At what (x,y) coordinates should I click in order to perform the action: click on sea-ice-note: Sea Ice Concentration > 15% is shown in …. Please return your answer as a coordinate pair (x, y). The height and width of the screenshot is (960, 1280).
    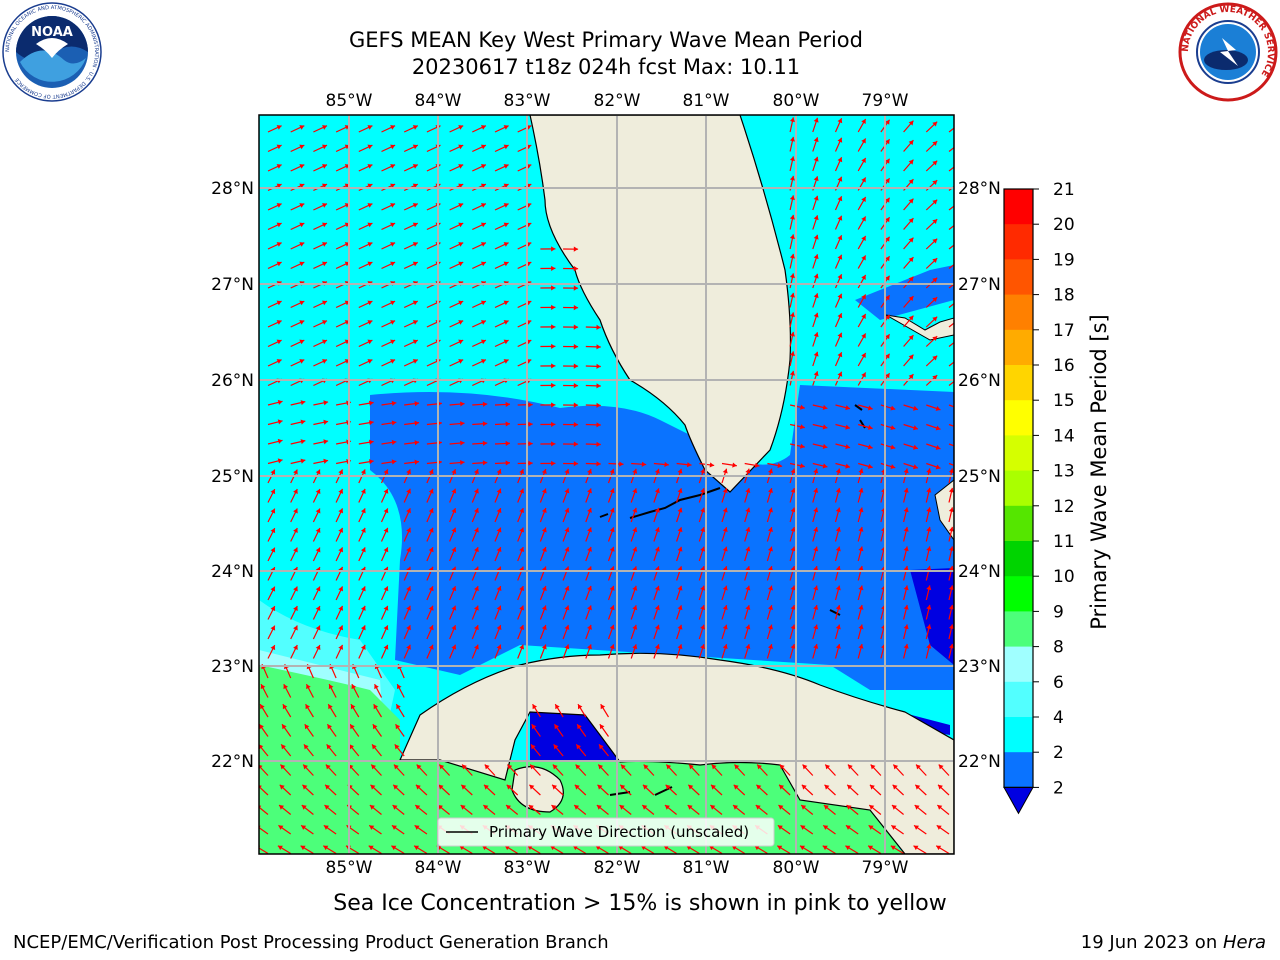
    Looking at the image, I should click on (640, 903).